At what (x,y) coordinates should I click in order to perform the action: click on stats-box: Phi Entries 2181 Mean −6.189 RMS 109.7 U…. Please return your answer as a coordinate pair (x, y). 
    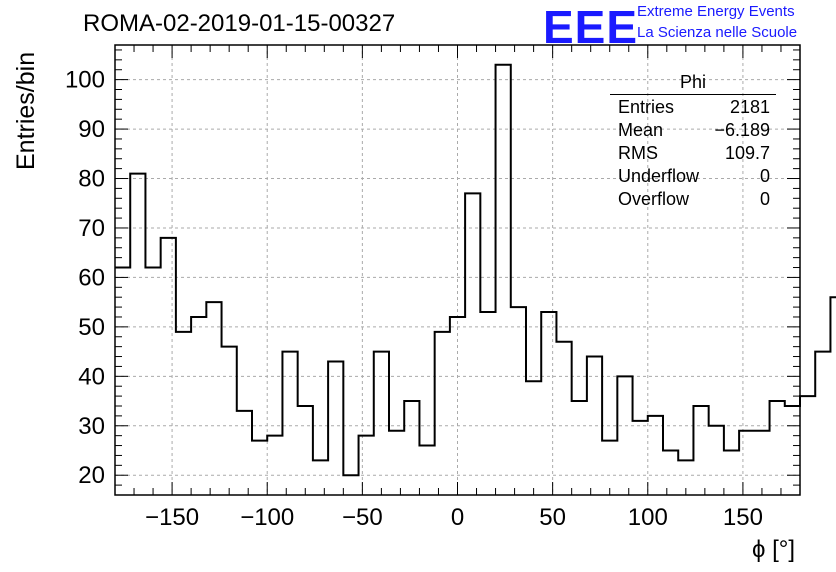
    Looking at the image, I should click on (693, 141).